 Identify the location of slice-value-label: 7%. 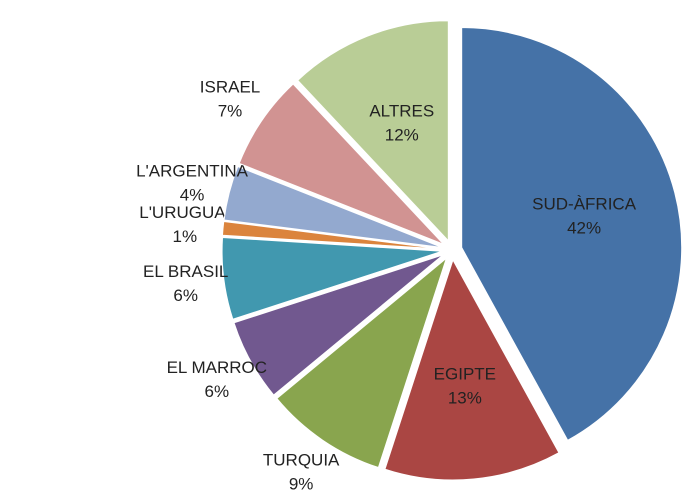
(230, 111).